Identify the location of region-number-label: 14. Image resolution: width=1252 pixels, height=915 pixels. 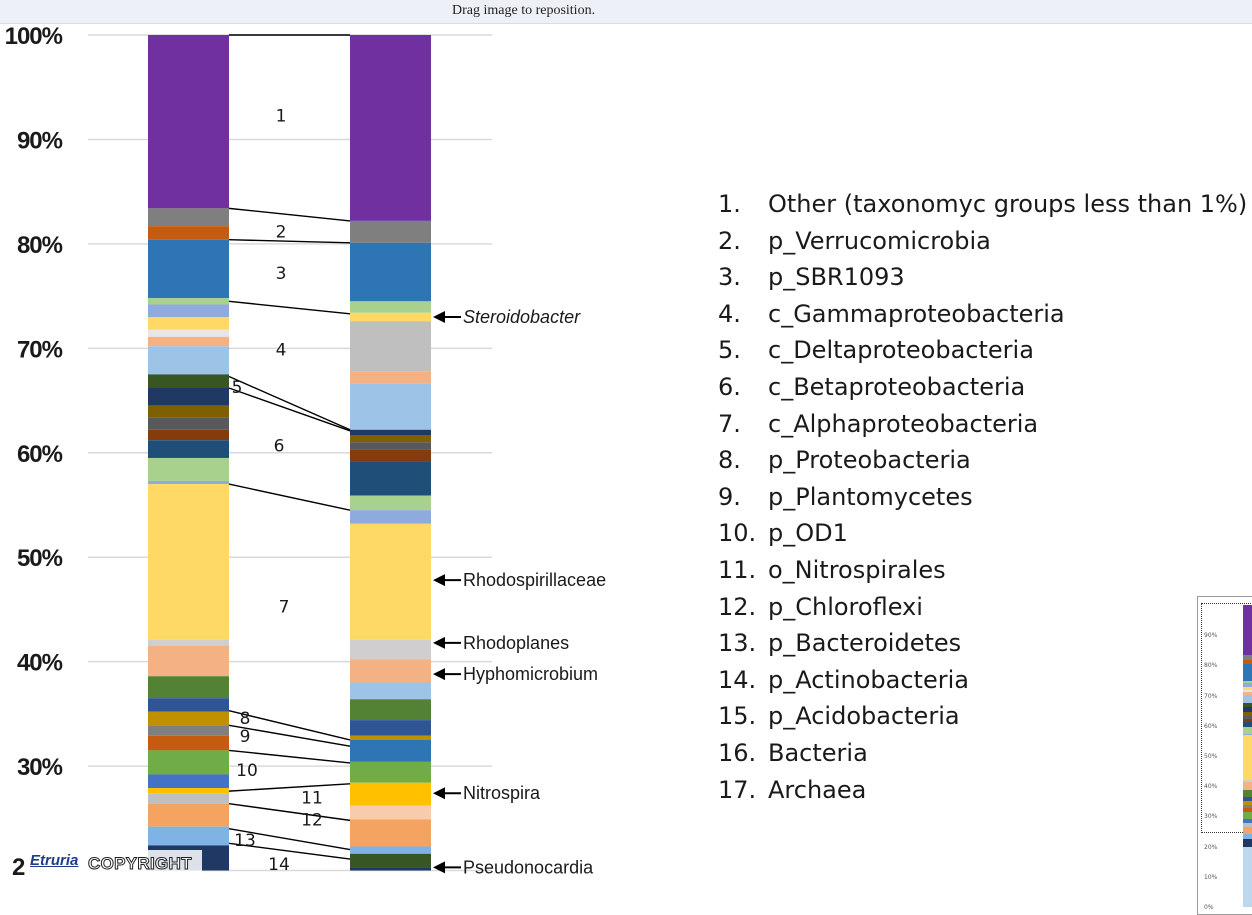
(279, 865).